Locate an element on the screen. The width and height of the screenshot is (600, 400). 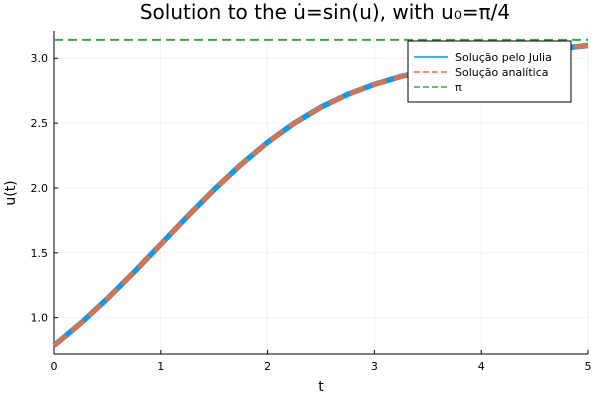
y-tick-label: 3.0 is located at coordinates (40, 58).